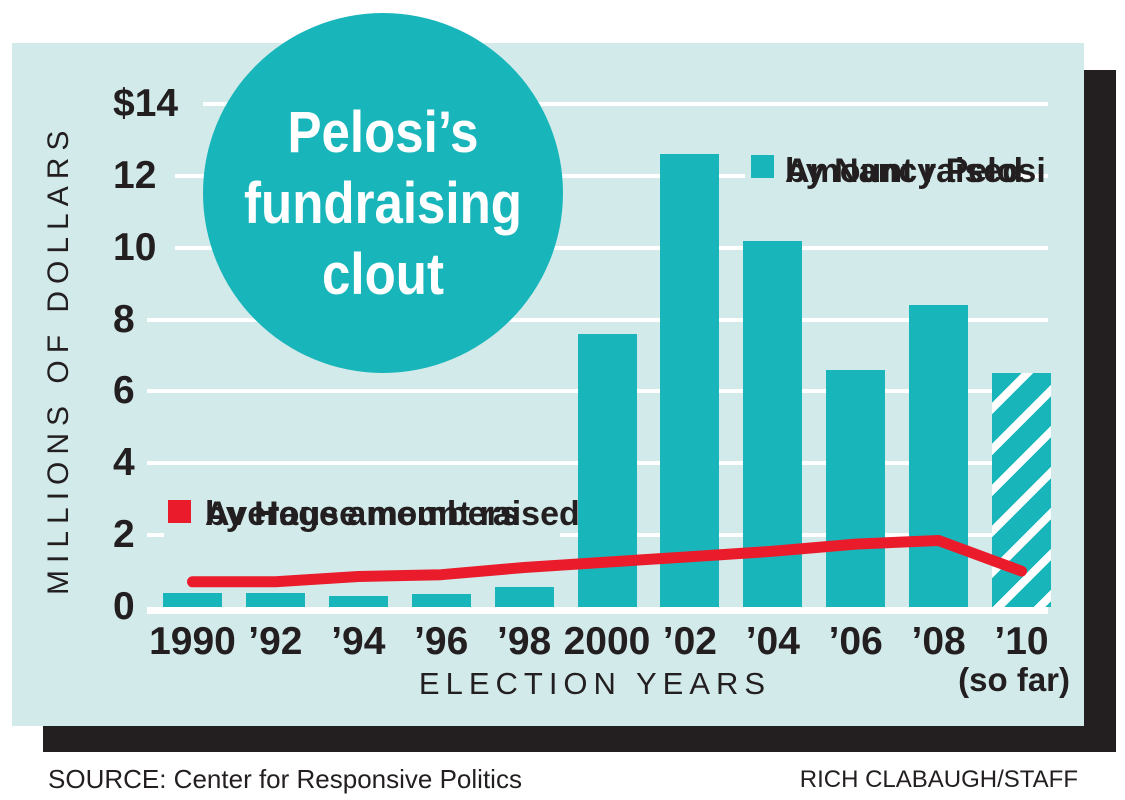 The image size is (1125, 800). I want to click on legend-pelosi-line-2: by Nancy Pelosi, so click(915, 171).